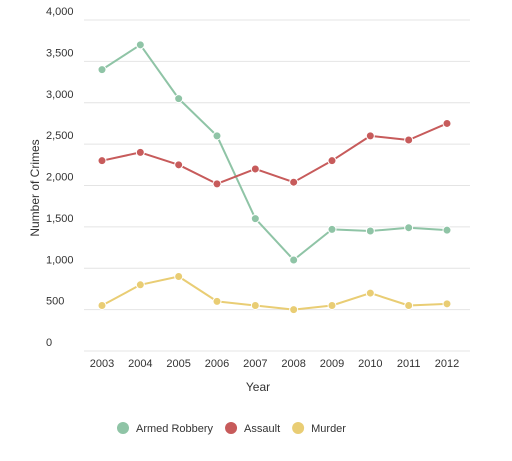 Image resolution: width=512 pixels, height=461 pixels. I want to click on y-tick-label: 2,000, so click(60, 178).